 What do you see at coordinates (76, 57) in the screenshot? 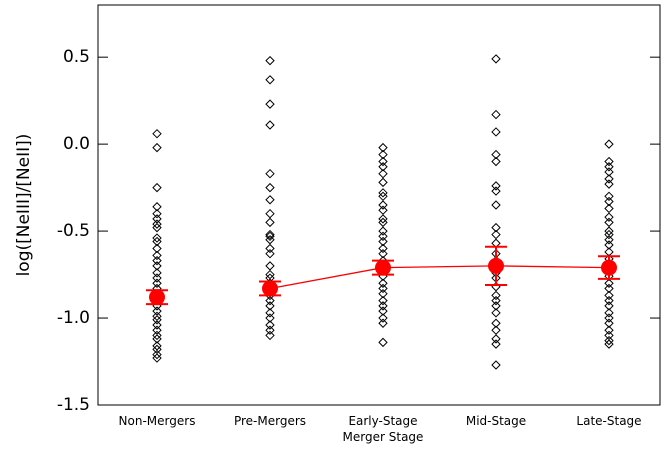
I see `y-tick-label: 0.5` at bounding box center [76, 57].